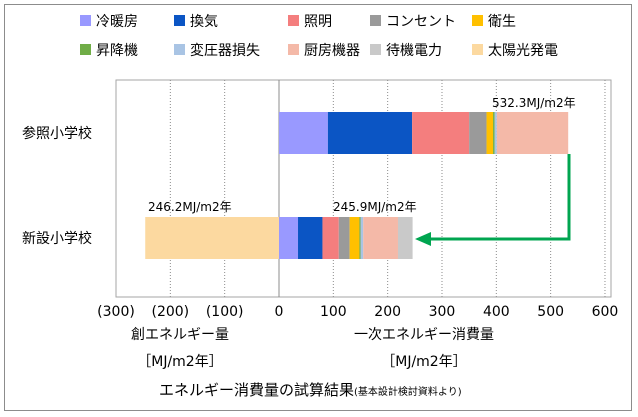 The width and height of the screenshot is (638, 417). I want to click on legend-item: 昇降機, so click(109, 51).